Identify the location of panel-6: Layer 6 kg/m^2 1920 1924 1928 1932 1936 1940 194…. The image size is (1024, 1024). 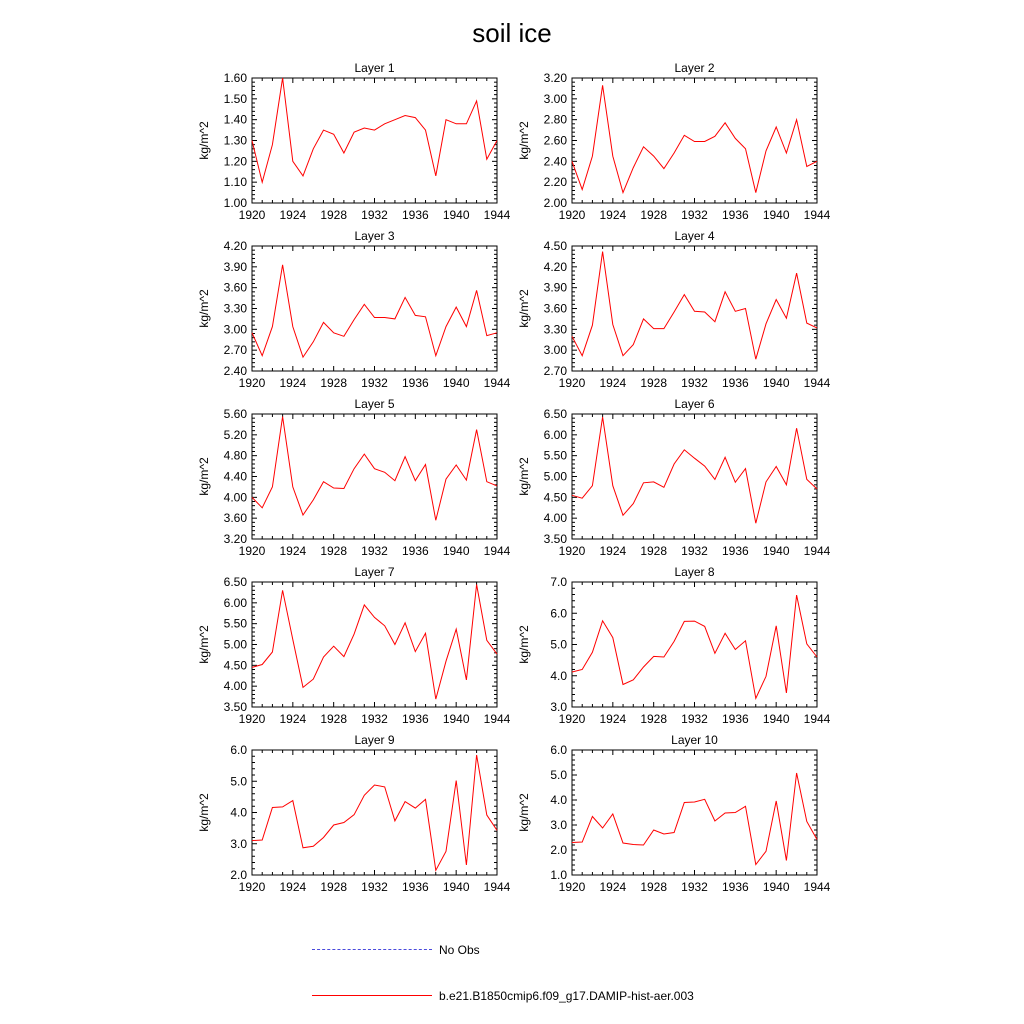
(674, 477).